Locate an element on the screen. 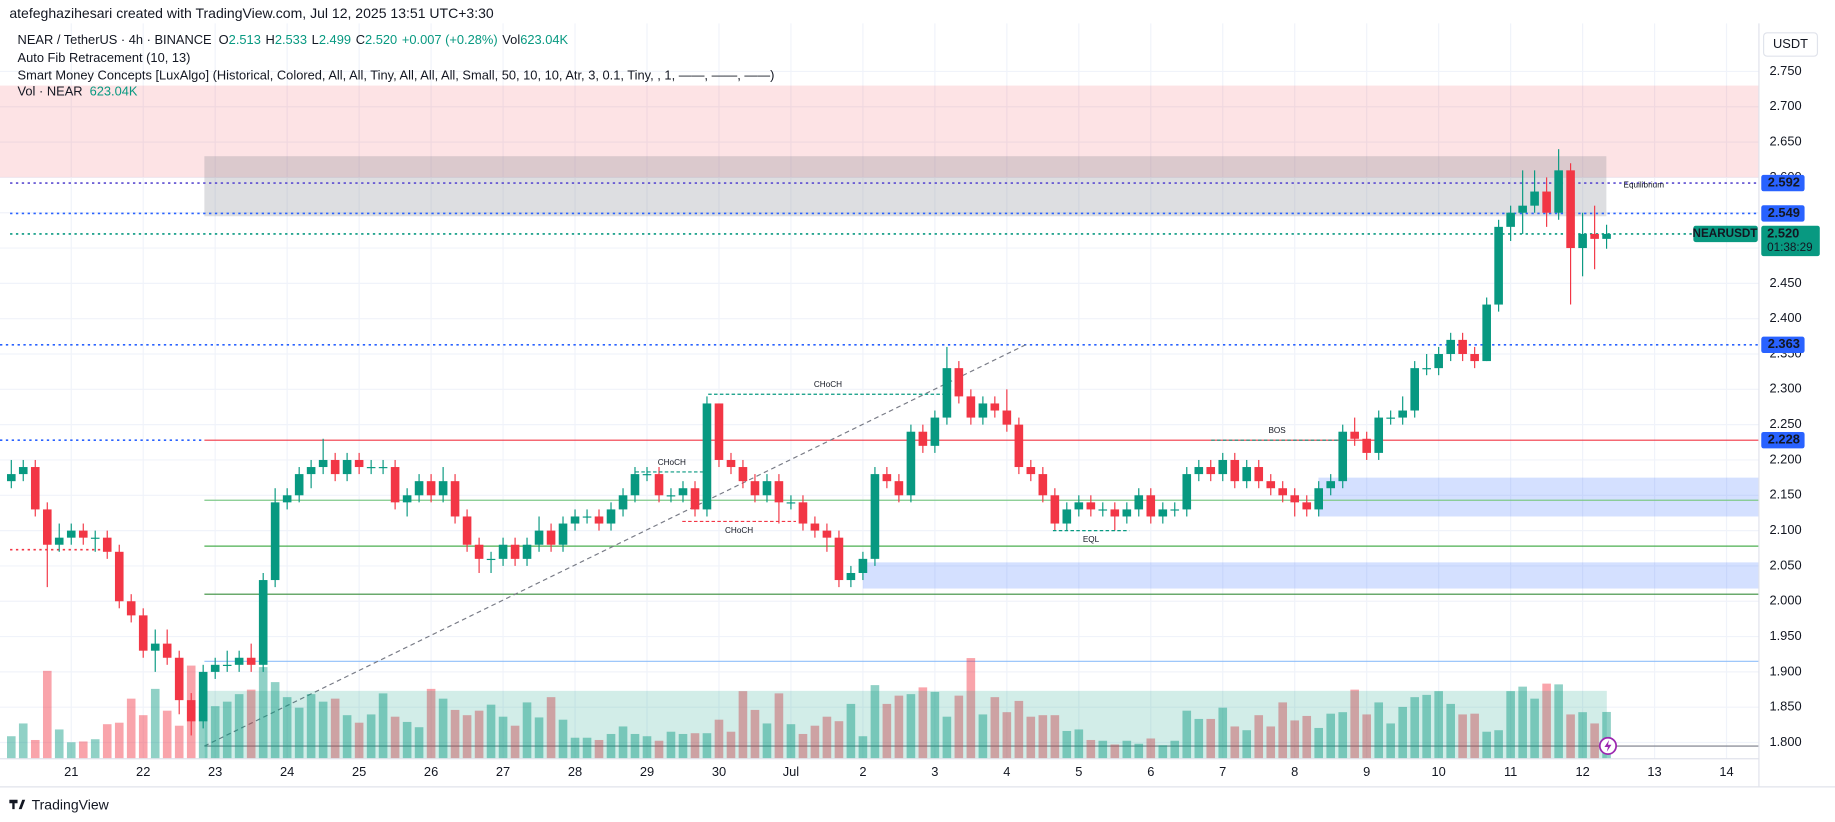 The height and width of the screenshot is (822, 1835). zone is located at coordinates (1538, 497).